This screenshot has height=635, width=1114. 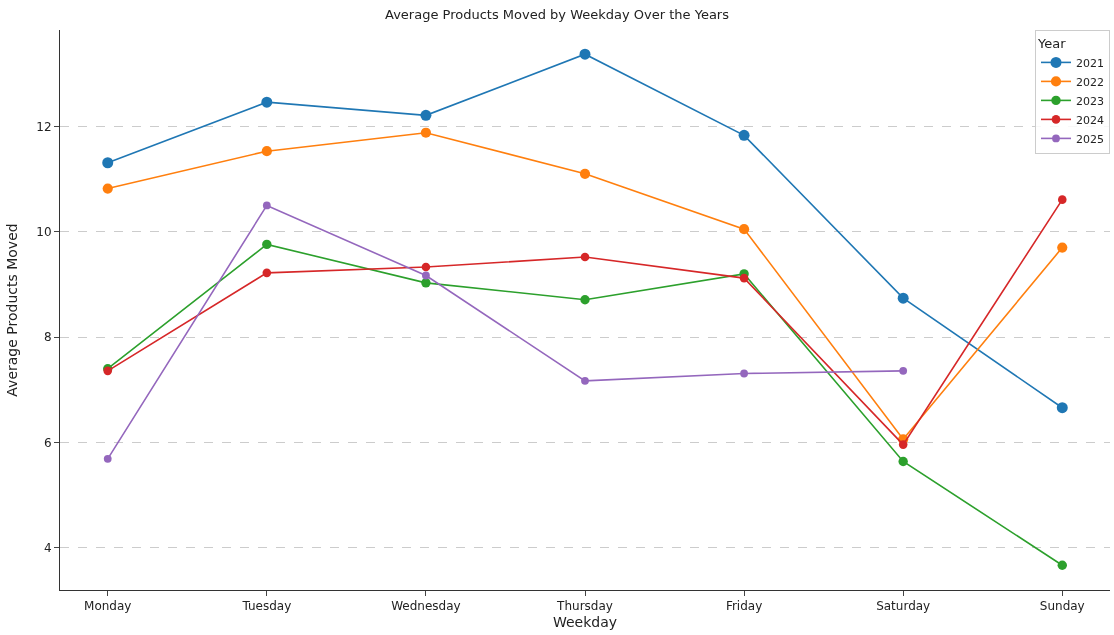 I want to click on chart-title: Average Products Moved by Weekday Over the Years, so click(x=557, y=14).